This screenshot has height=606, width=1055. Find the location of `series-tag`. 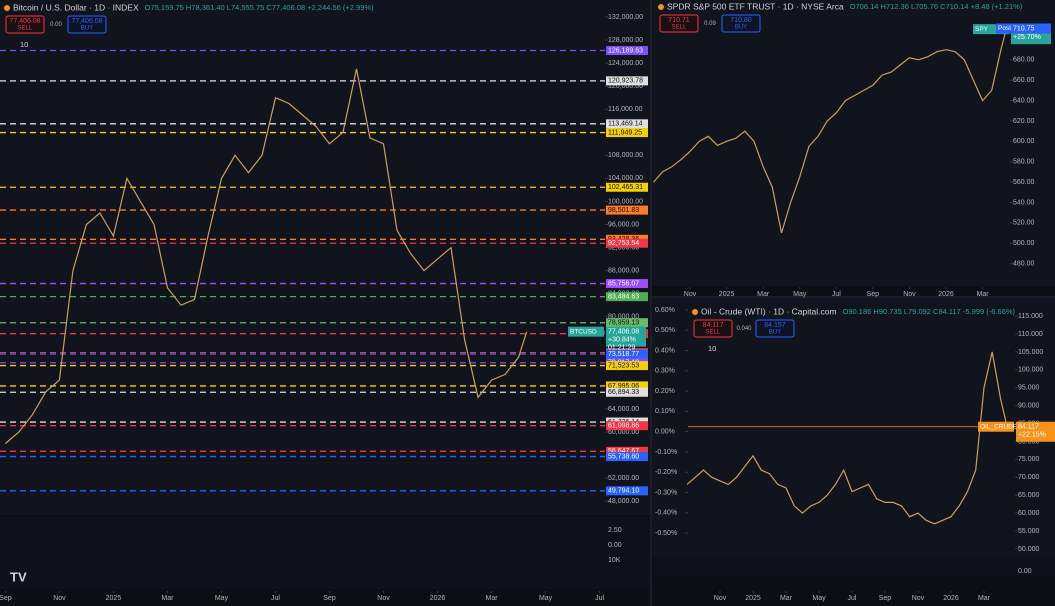

series-tag is located at coordinates (996, 426).